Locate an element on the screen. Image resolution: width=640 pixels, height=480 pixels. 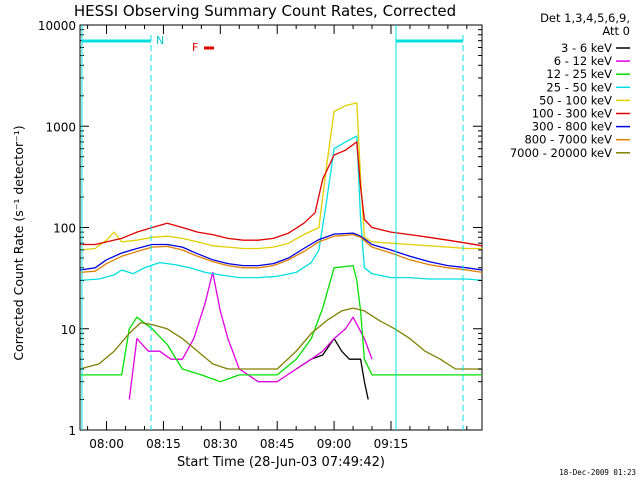
night-label: N is located at coordinates (160, 40).